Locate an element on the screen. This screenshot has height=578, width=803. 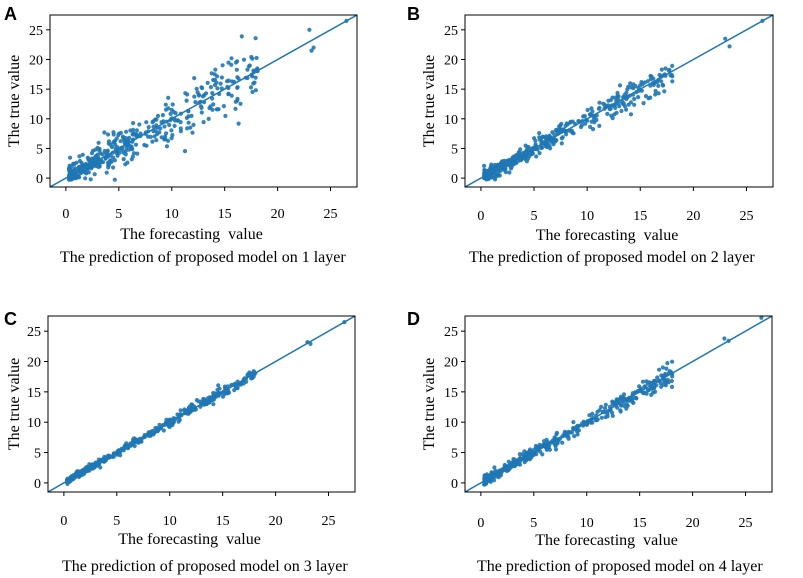
x-tick-label: 15 is located at coordinates (640, 523).